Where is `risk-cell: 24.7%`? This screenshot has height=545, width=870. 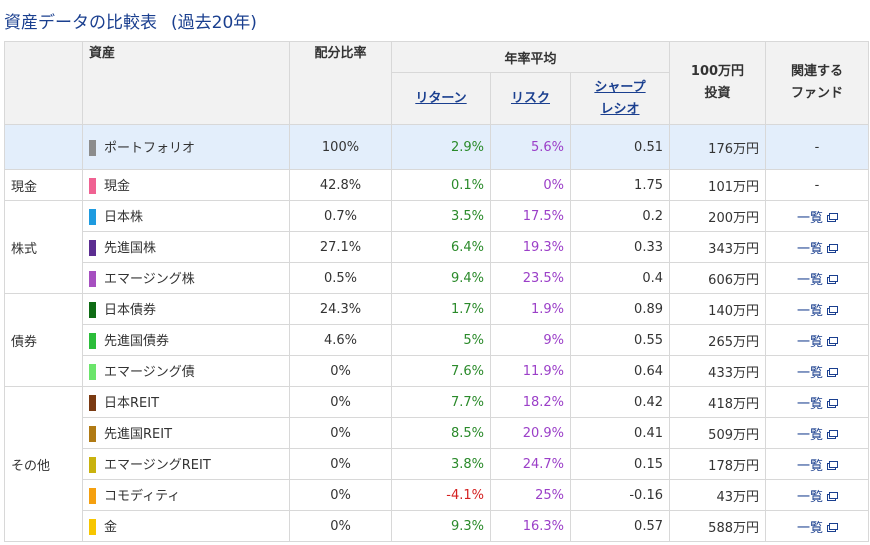 risk-cell: 24.7% is located at coordinates (530, 464).